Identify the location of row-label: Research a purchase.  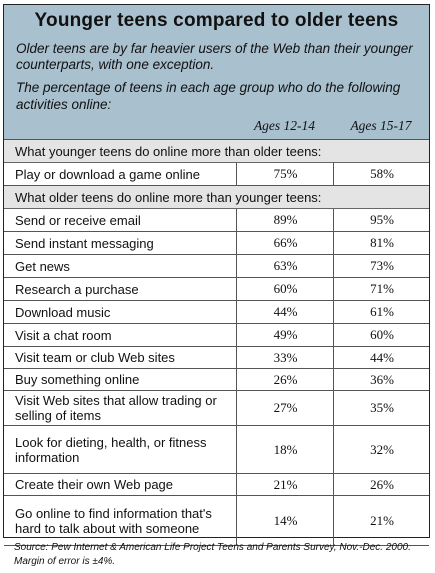
(77, 289).